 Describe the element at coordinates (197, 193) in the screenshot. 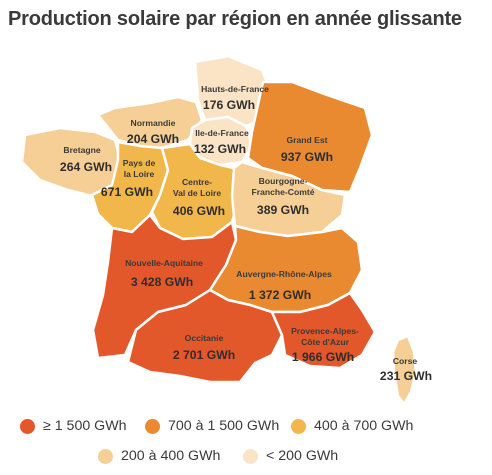

I see `label-centre-val-de-loire-2: Val de Loire` at that location.